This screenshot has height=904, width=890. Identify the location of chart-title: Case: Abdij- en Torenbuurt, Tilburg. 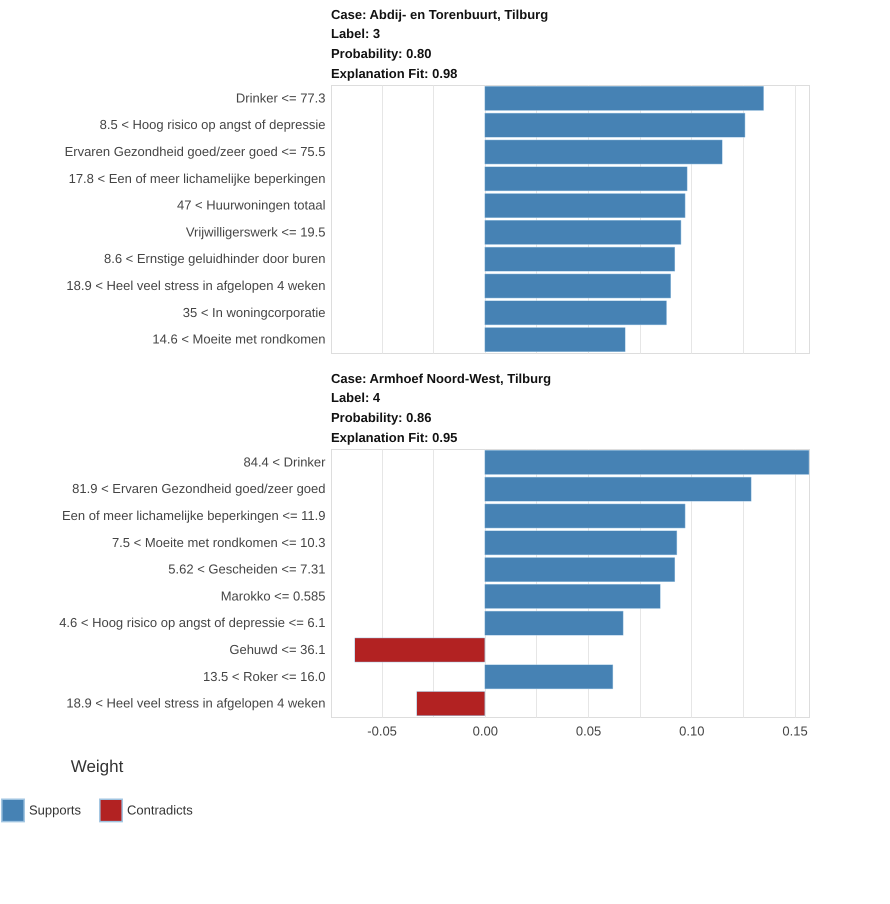
(439, 14).